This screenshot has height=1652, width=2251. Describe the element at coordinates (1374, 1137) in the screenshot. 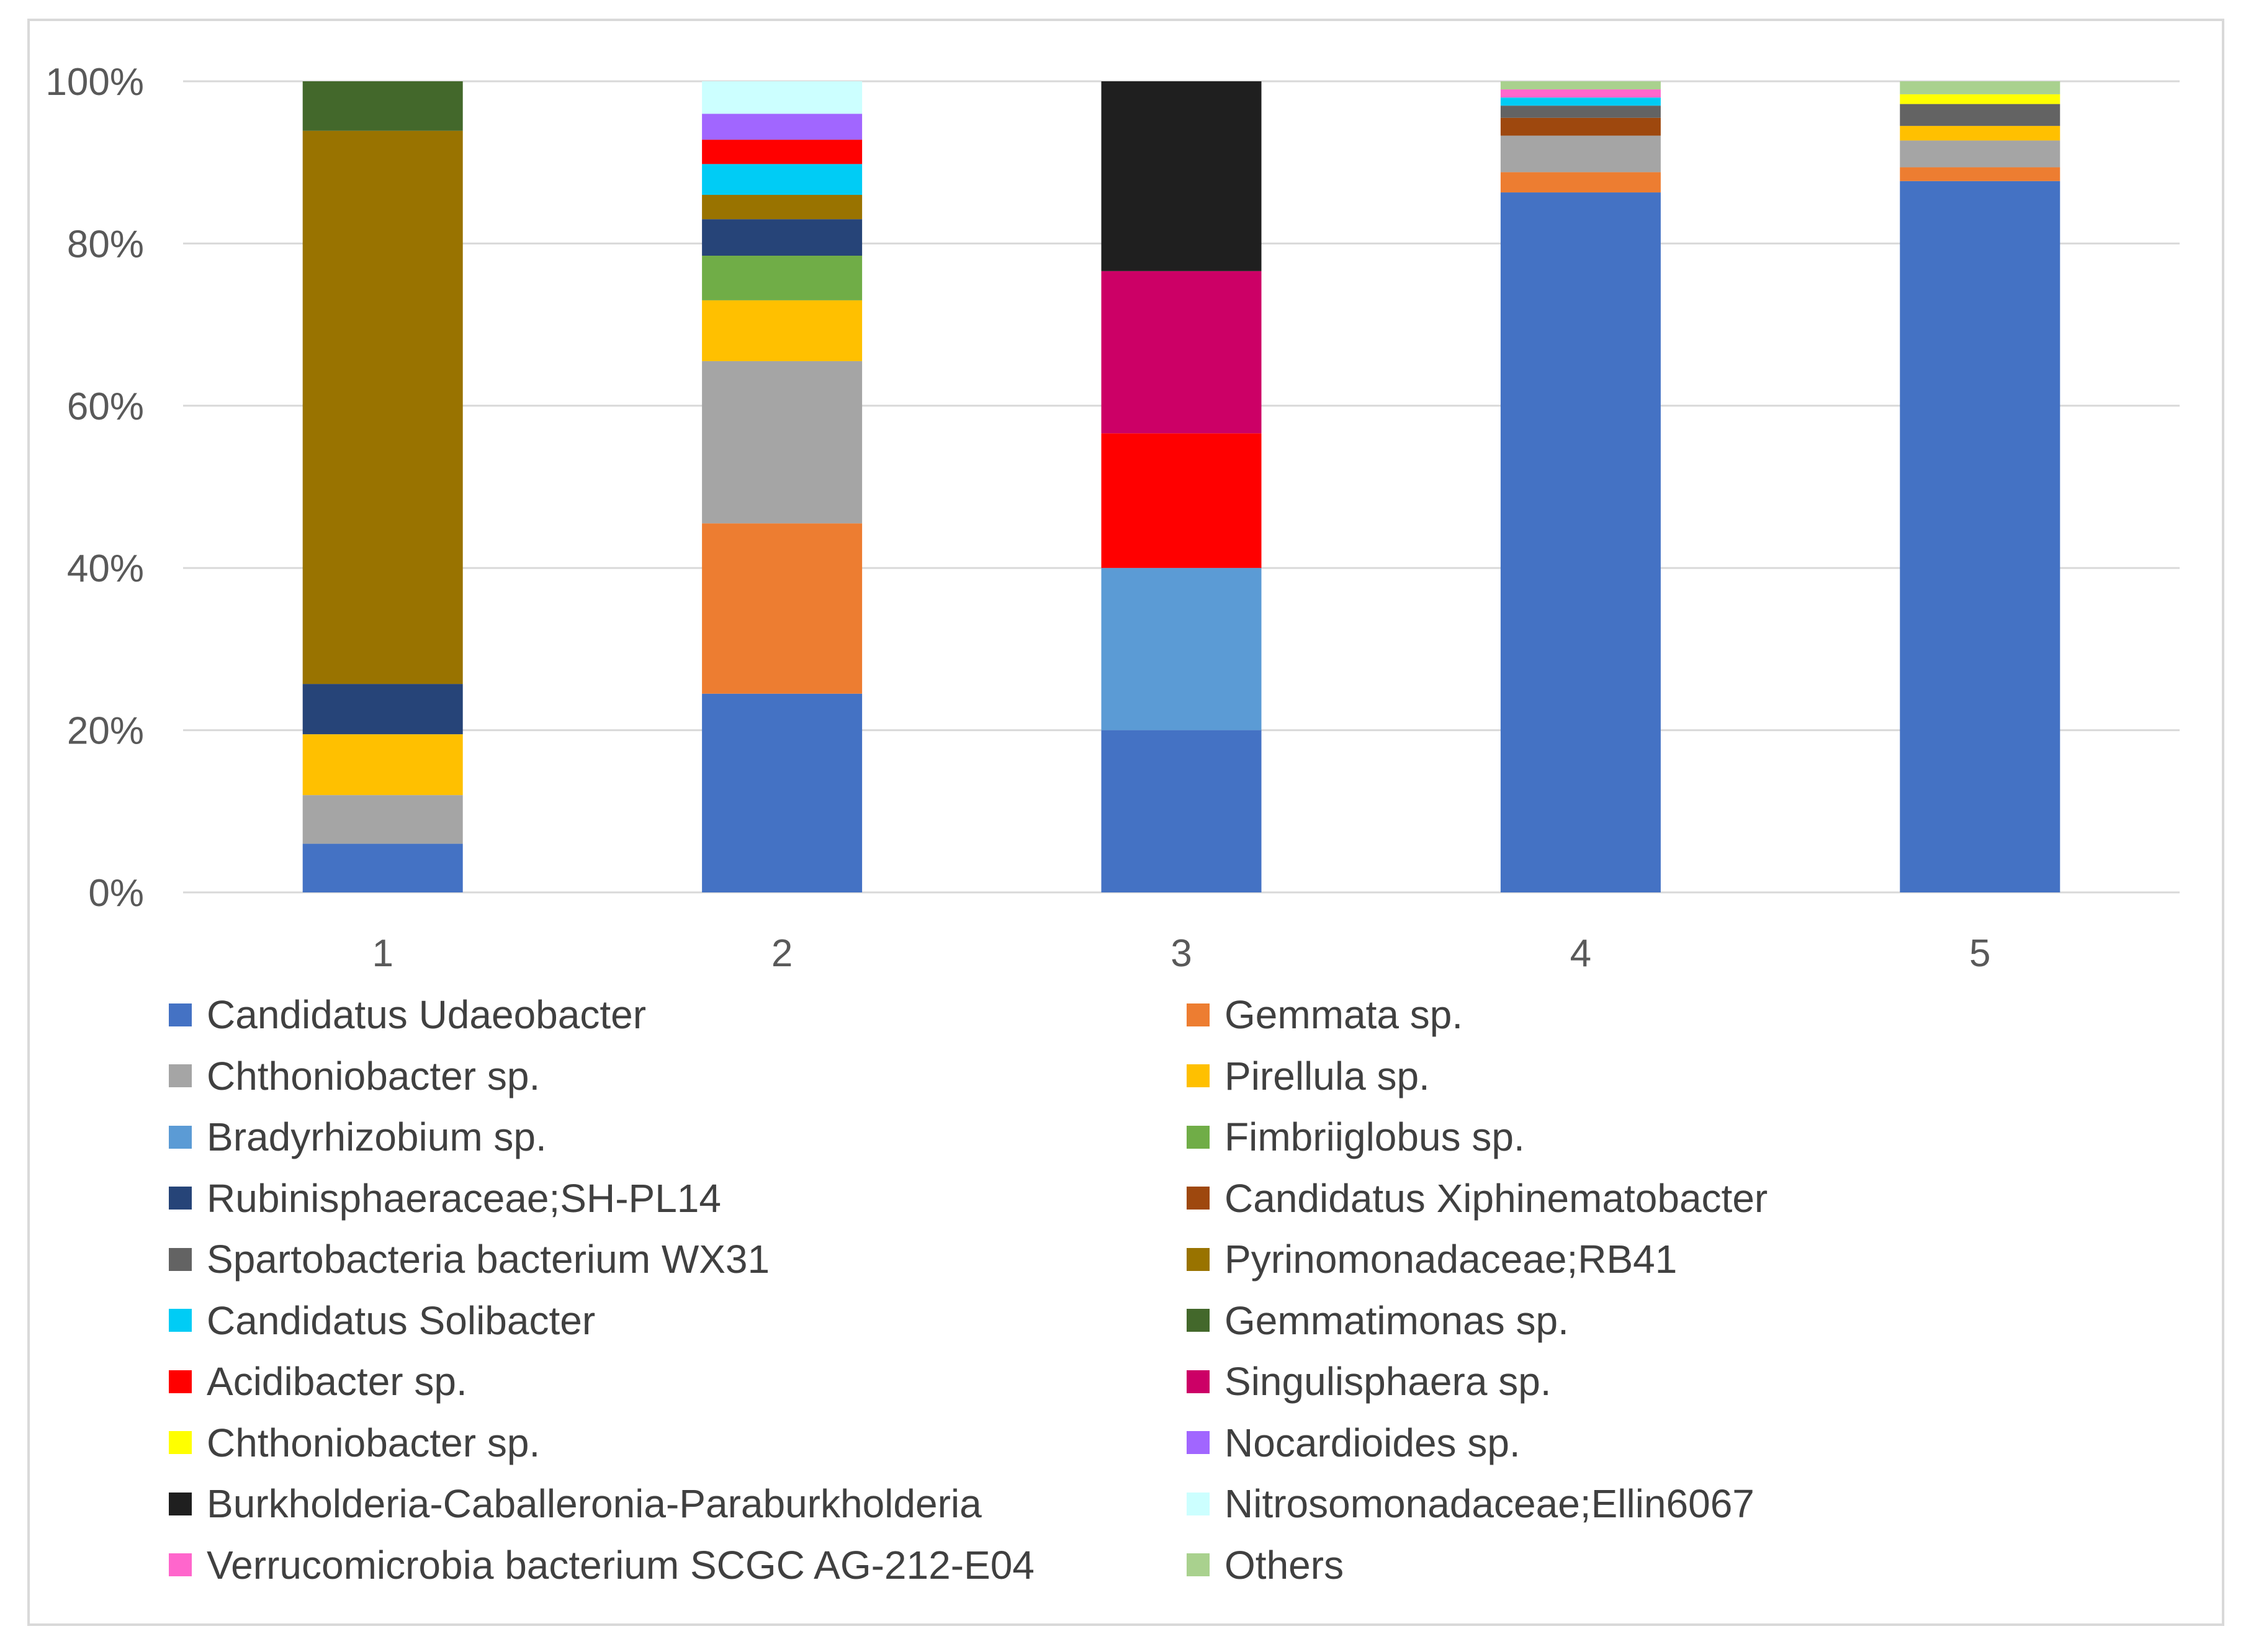

I see `legend-label: Fimbriiglobus sp.` at that location.